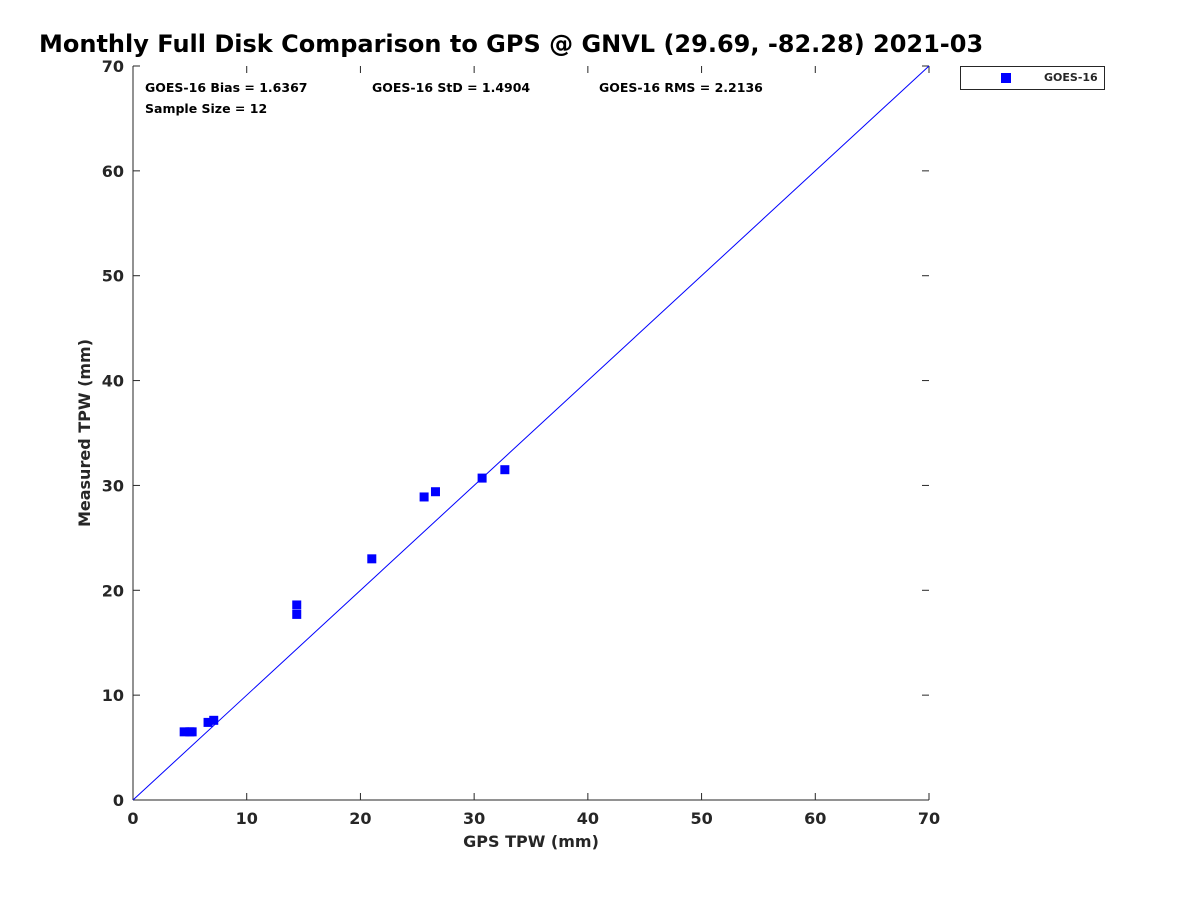 This screenshot has width=1200, height=900. Describe the element at coordinates (113, 381) in the screenshot. I see `y-tick-label: 40` at that location.